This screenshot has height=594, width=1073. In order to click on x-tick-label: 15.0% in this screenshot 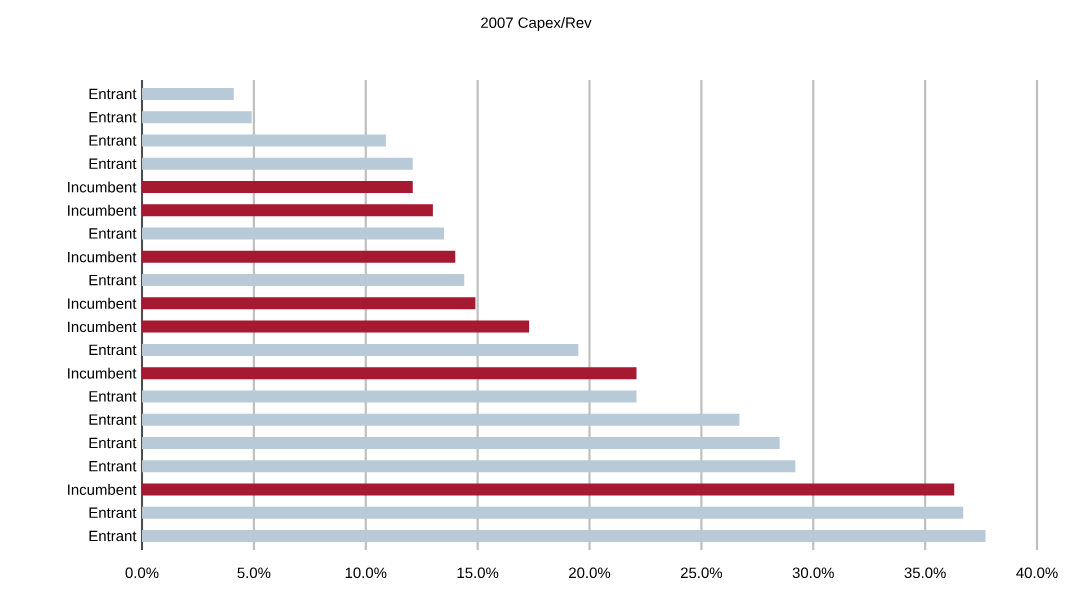, I will do `click(478, 573)`.